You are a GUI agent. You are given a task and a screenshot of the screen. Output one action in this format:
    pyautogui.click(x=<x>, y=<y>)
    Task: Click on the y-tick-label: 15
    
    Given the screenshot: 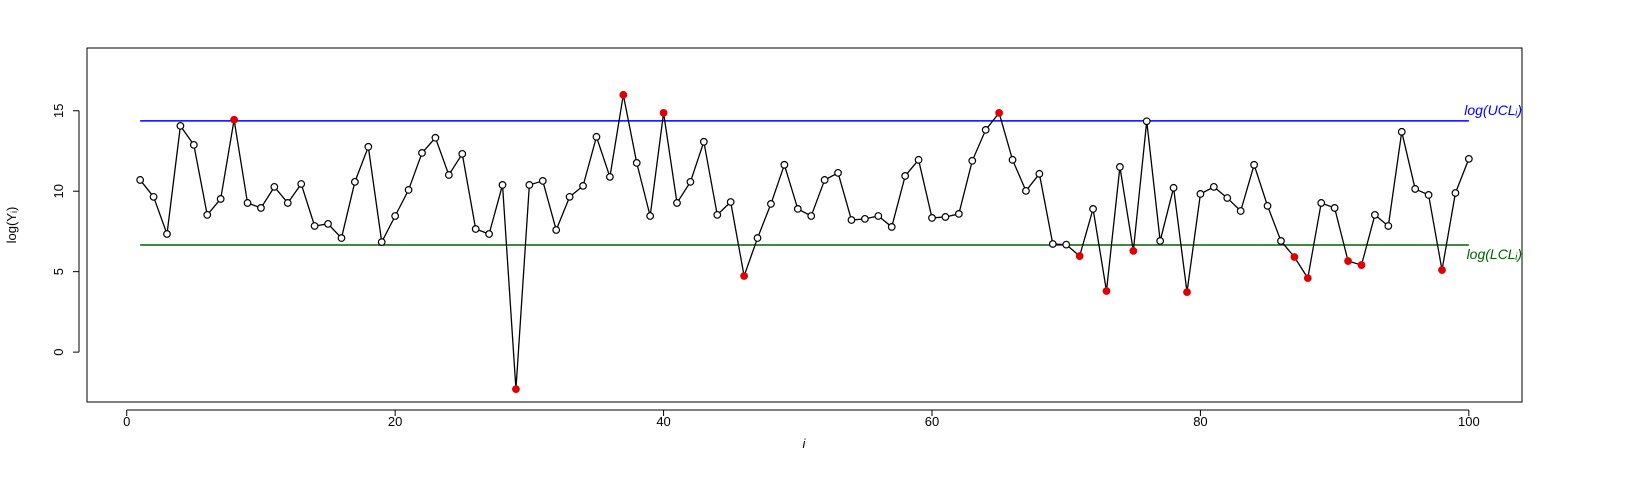 What is the action you would take?
    pyautogui.click(x=58, y=111)
    